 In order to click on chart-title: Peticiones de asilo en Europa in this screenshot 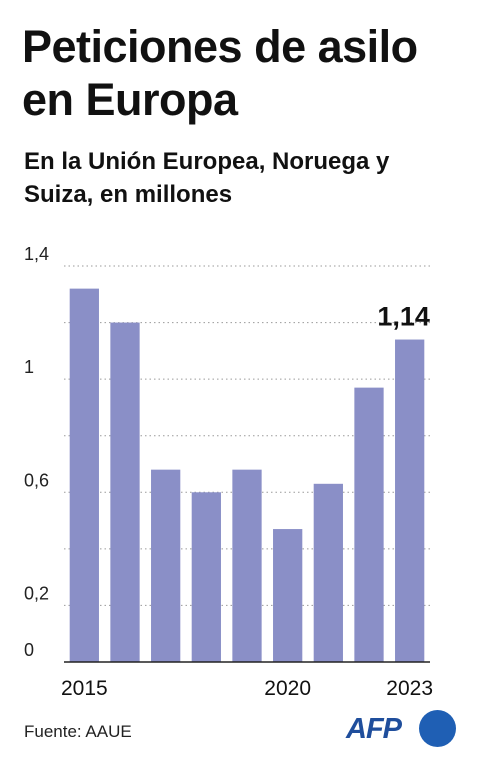, I will do `click(220, 73)`.